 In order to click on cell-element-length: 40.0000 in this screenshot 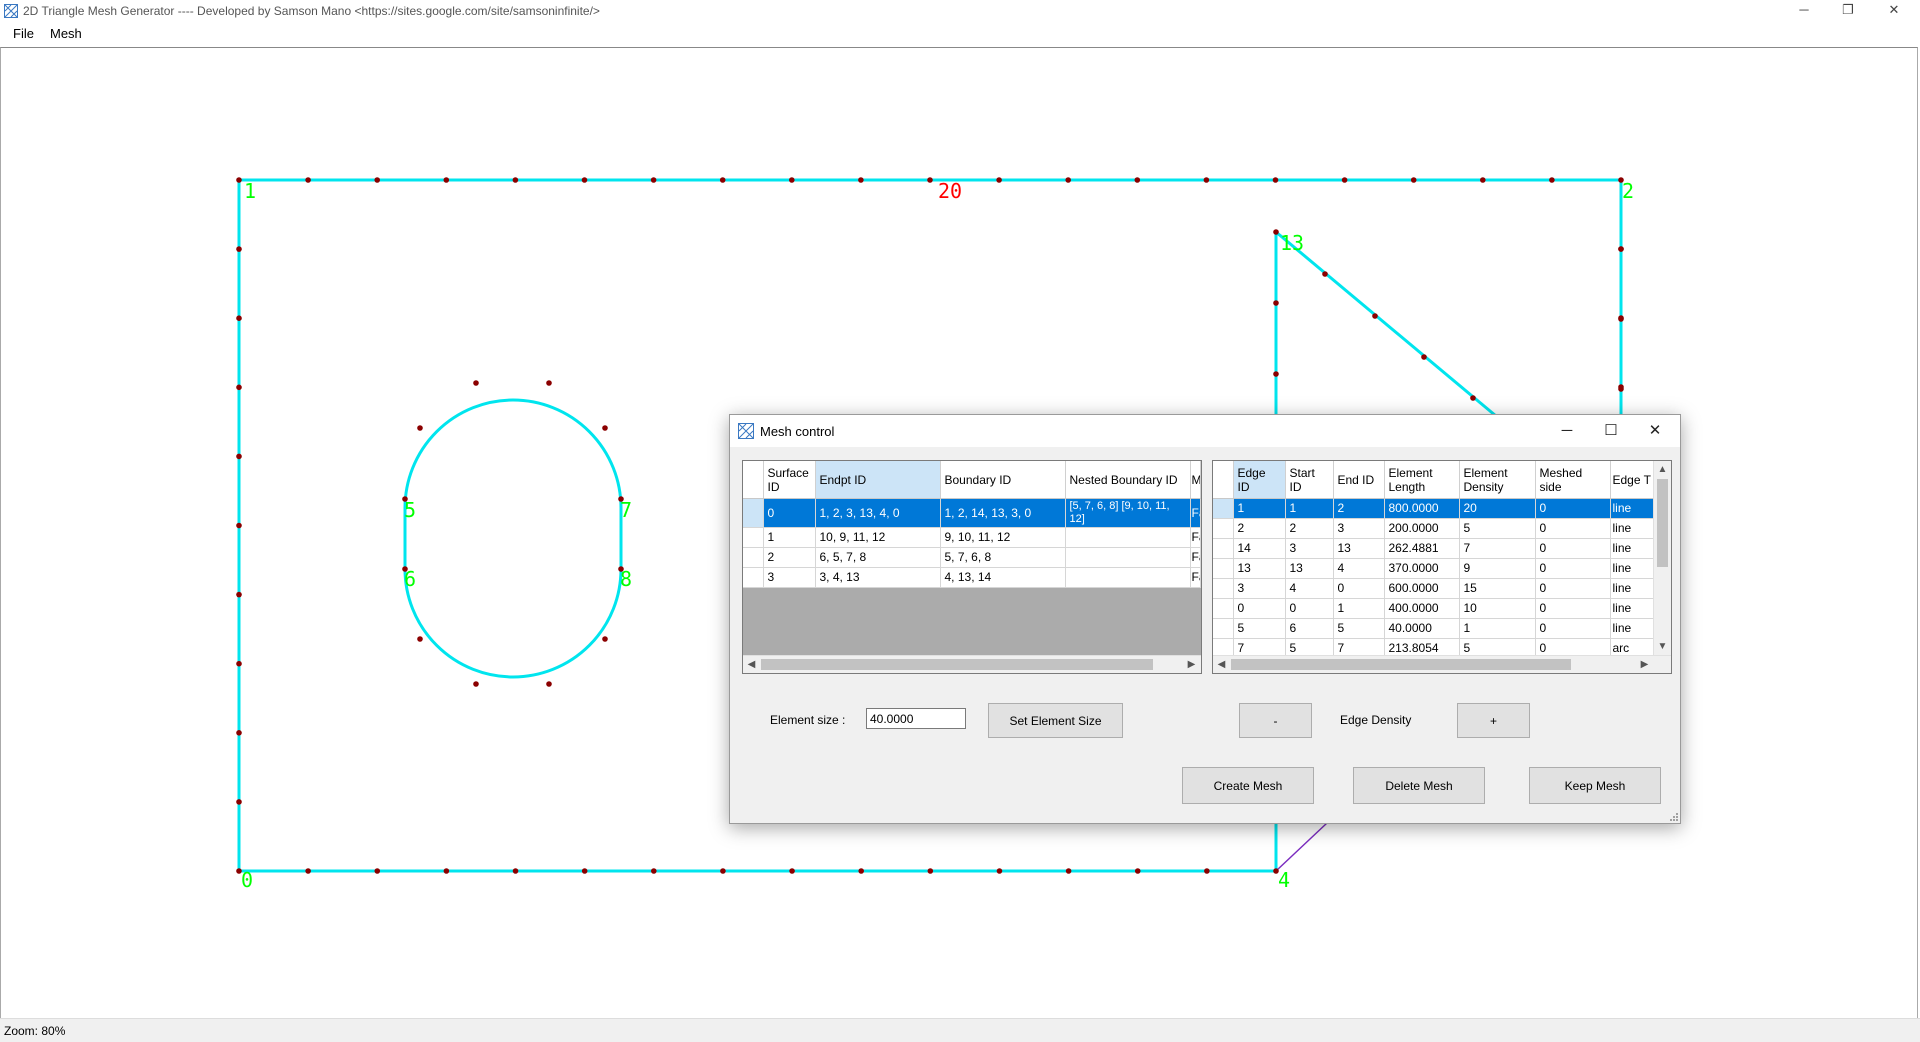, I will do `click(1422, 628)`.